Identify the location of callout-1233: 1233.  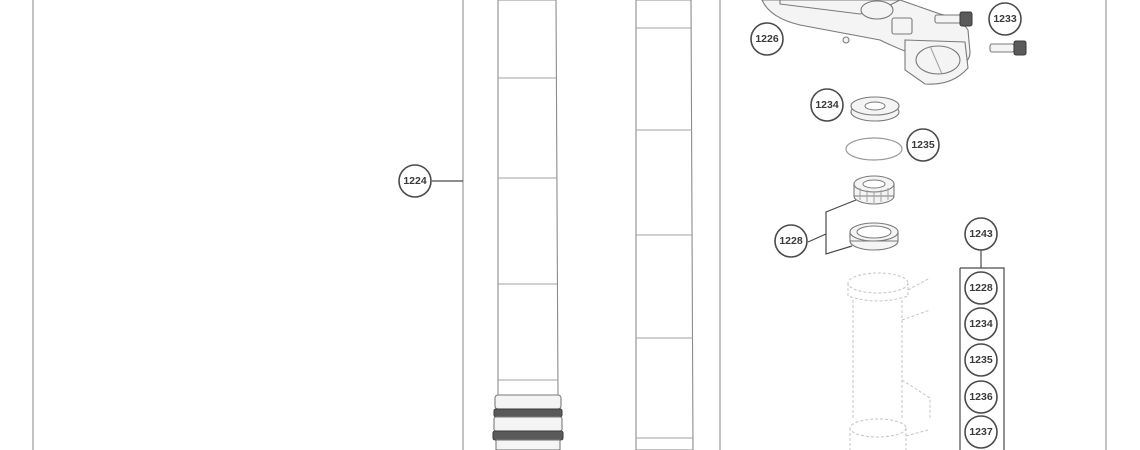
(1005, 19).